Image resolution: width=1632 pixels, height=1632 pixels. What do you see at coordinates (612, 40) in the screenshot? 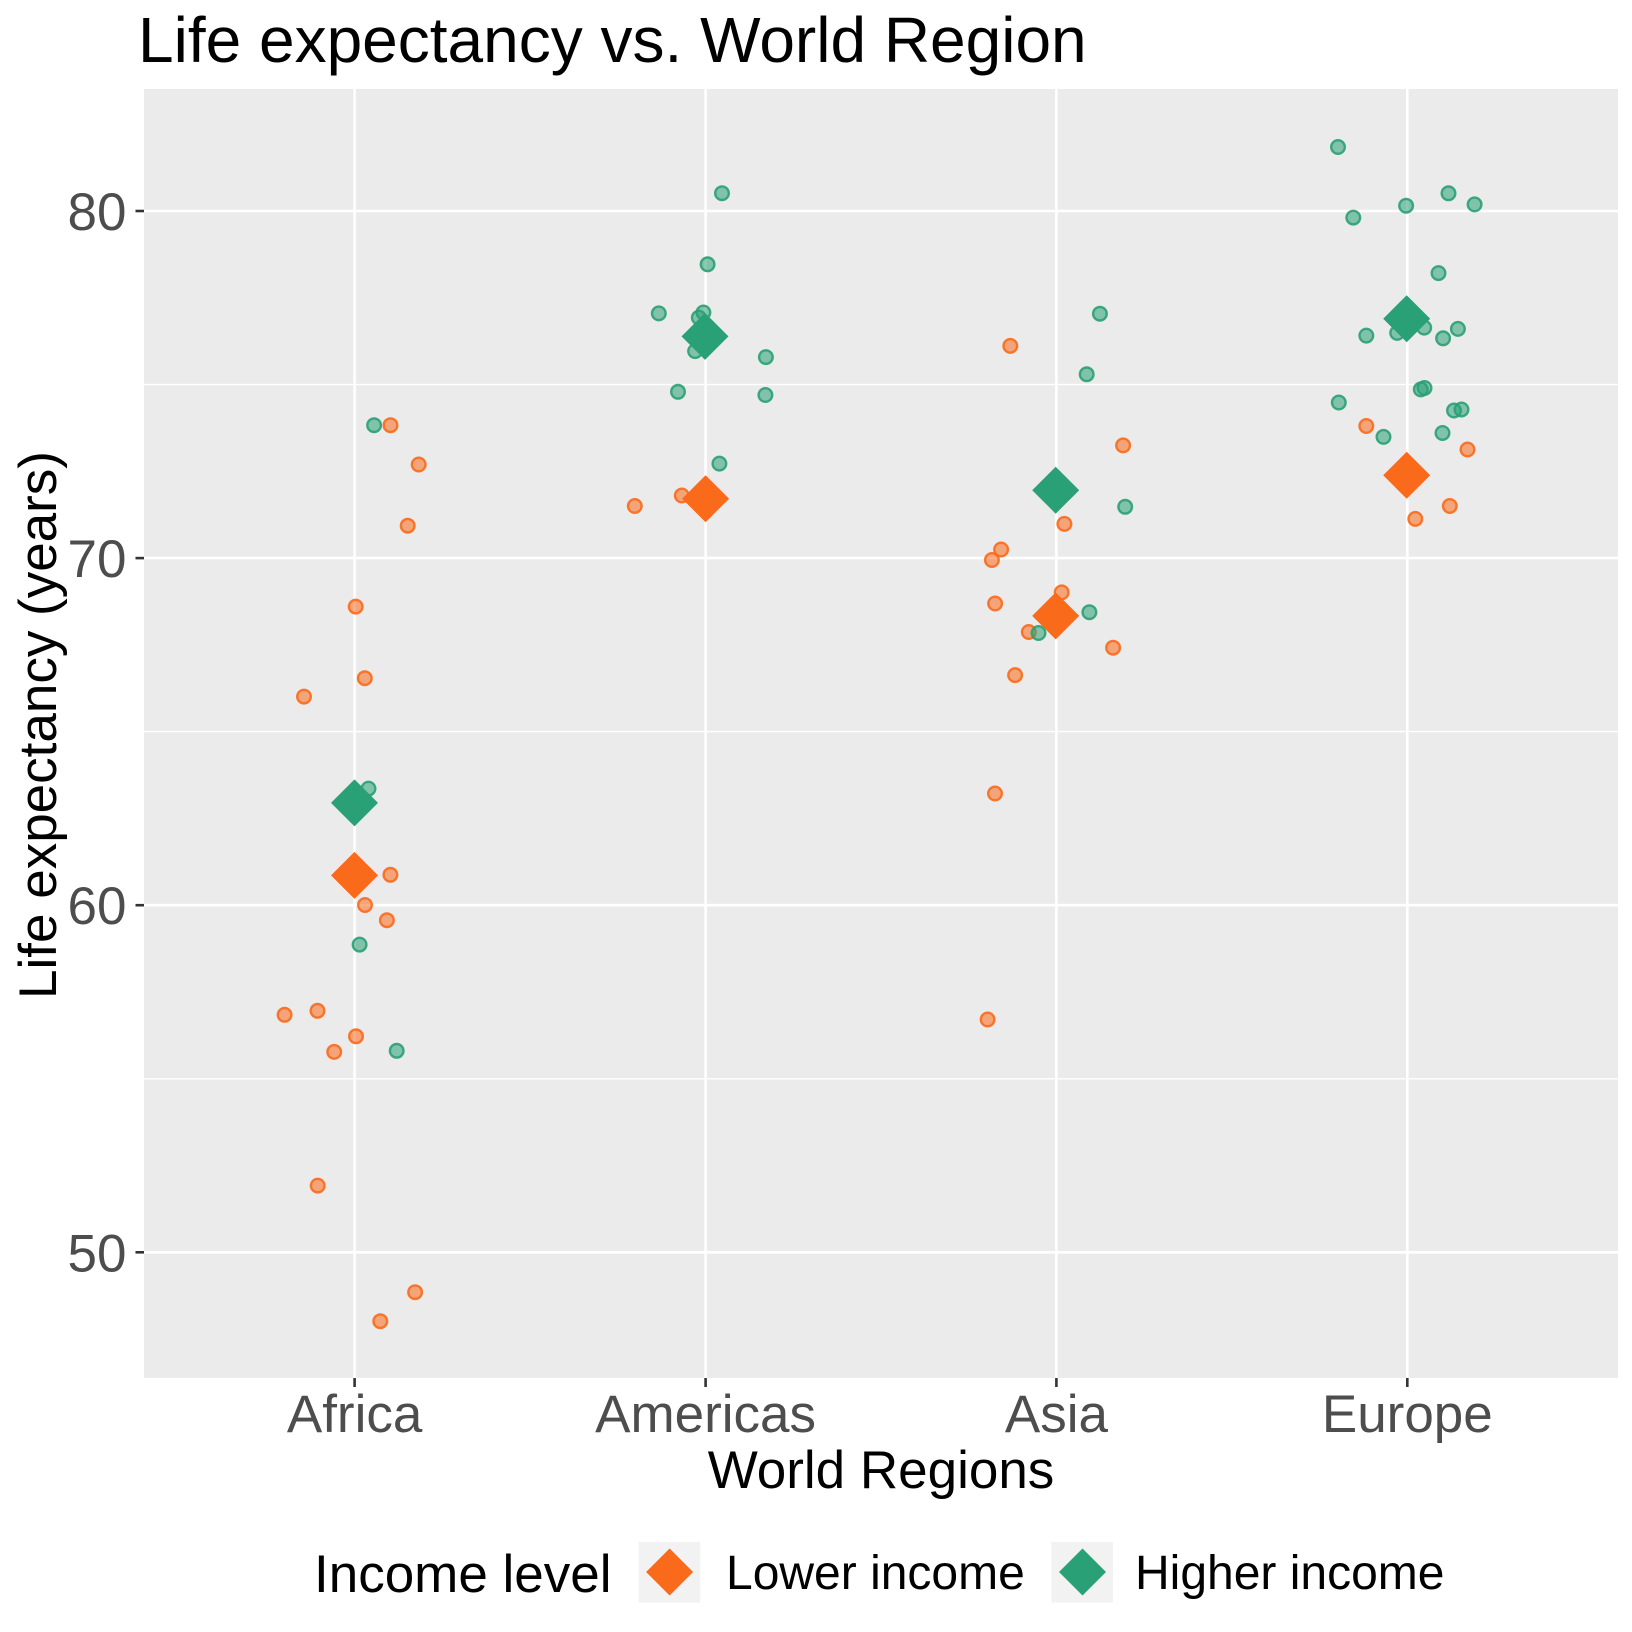
I see `svg-text:Life expectancy vs. World Regi: Life expectancy vs. World Region` at bounding box center [612, 40].